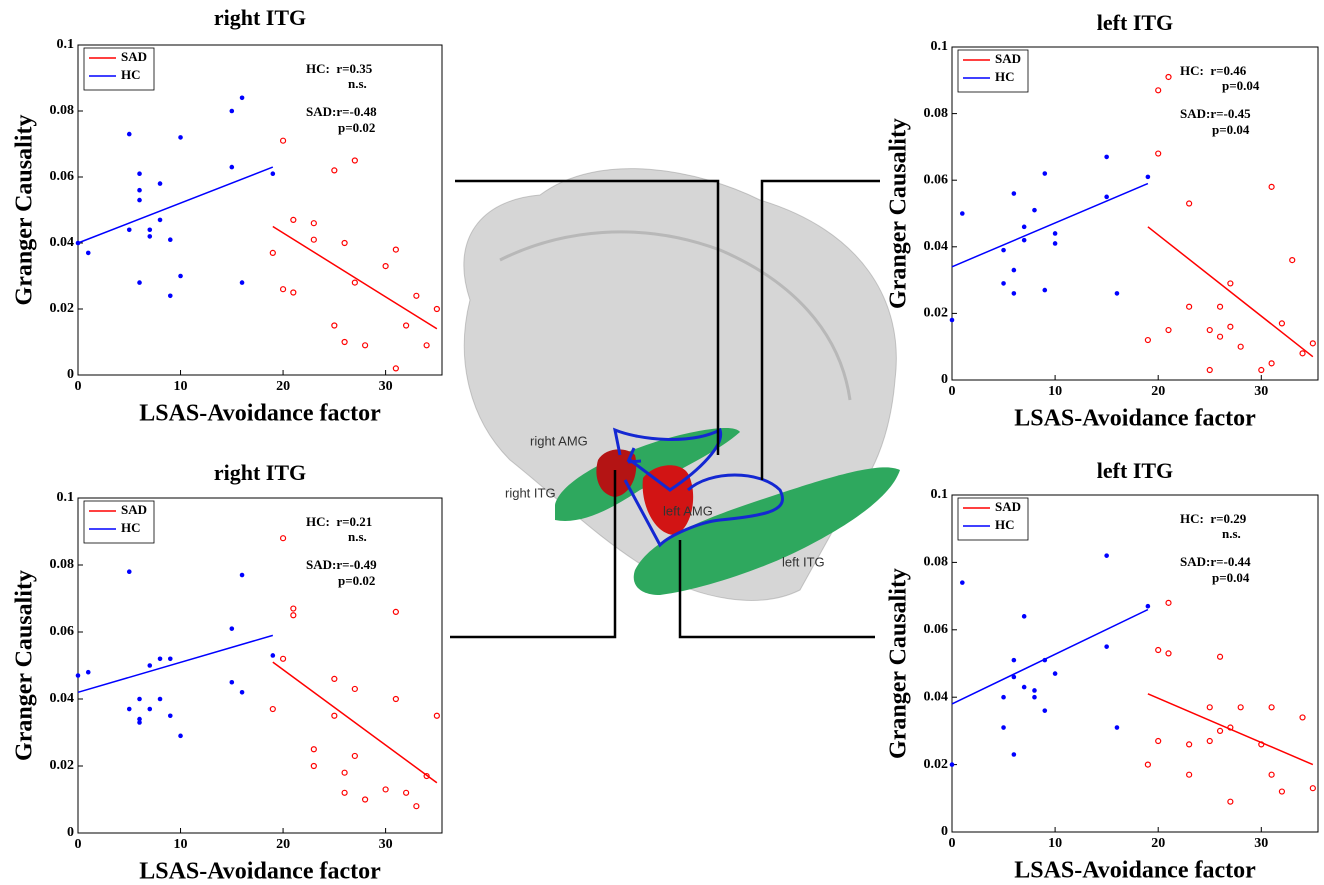  What do you see at coordinates (952, 391) in the screenshot?
I see `x-tick-label: 0` at bounding box center [952, 391].